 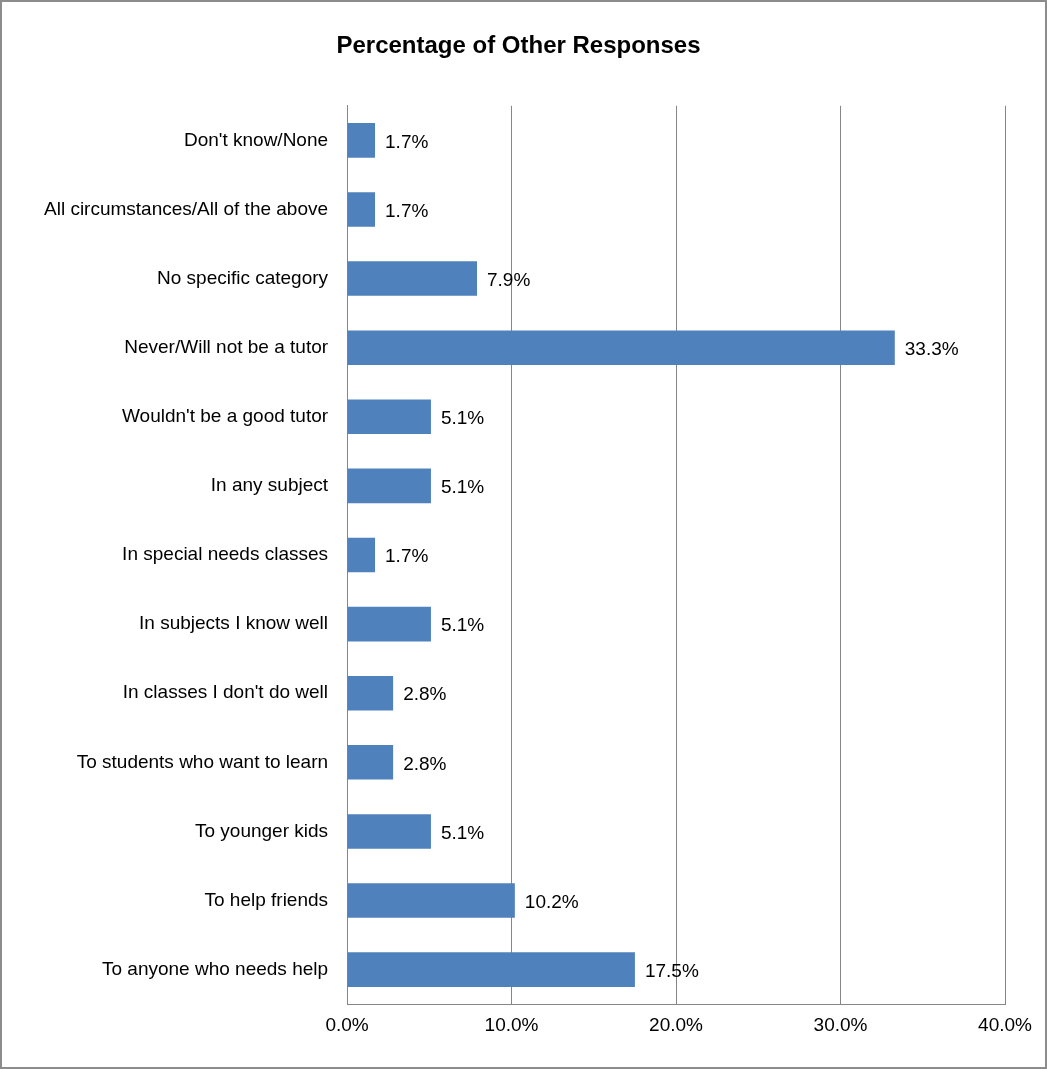 I want to click on chart-title: Percentage of Other Responses, so click(x=518, y=45).